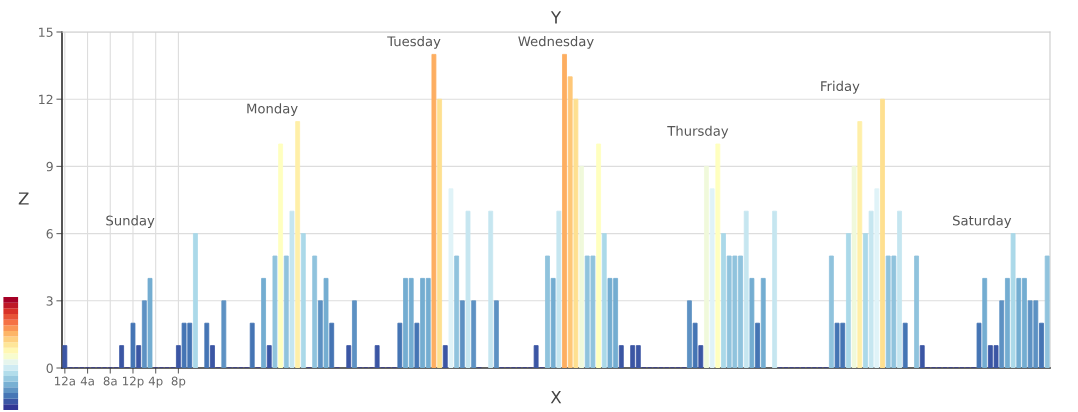  What do you see at coordinates (87, 381) in the screenshot?
I see `x-tick-label: 4a` at bounding box center [87, 381].